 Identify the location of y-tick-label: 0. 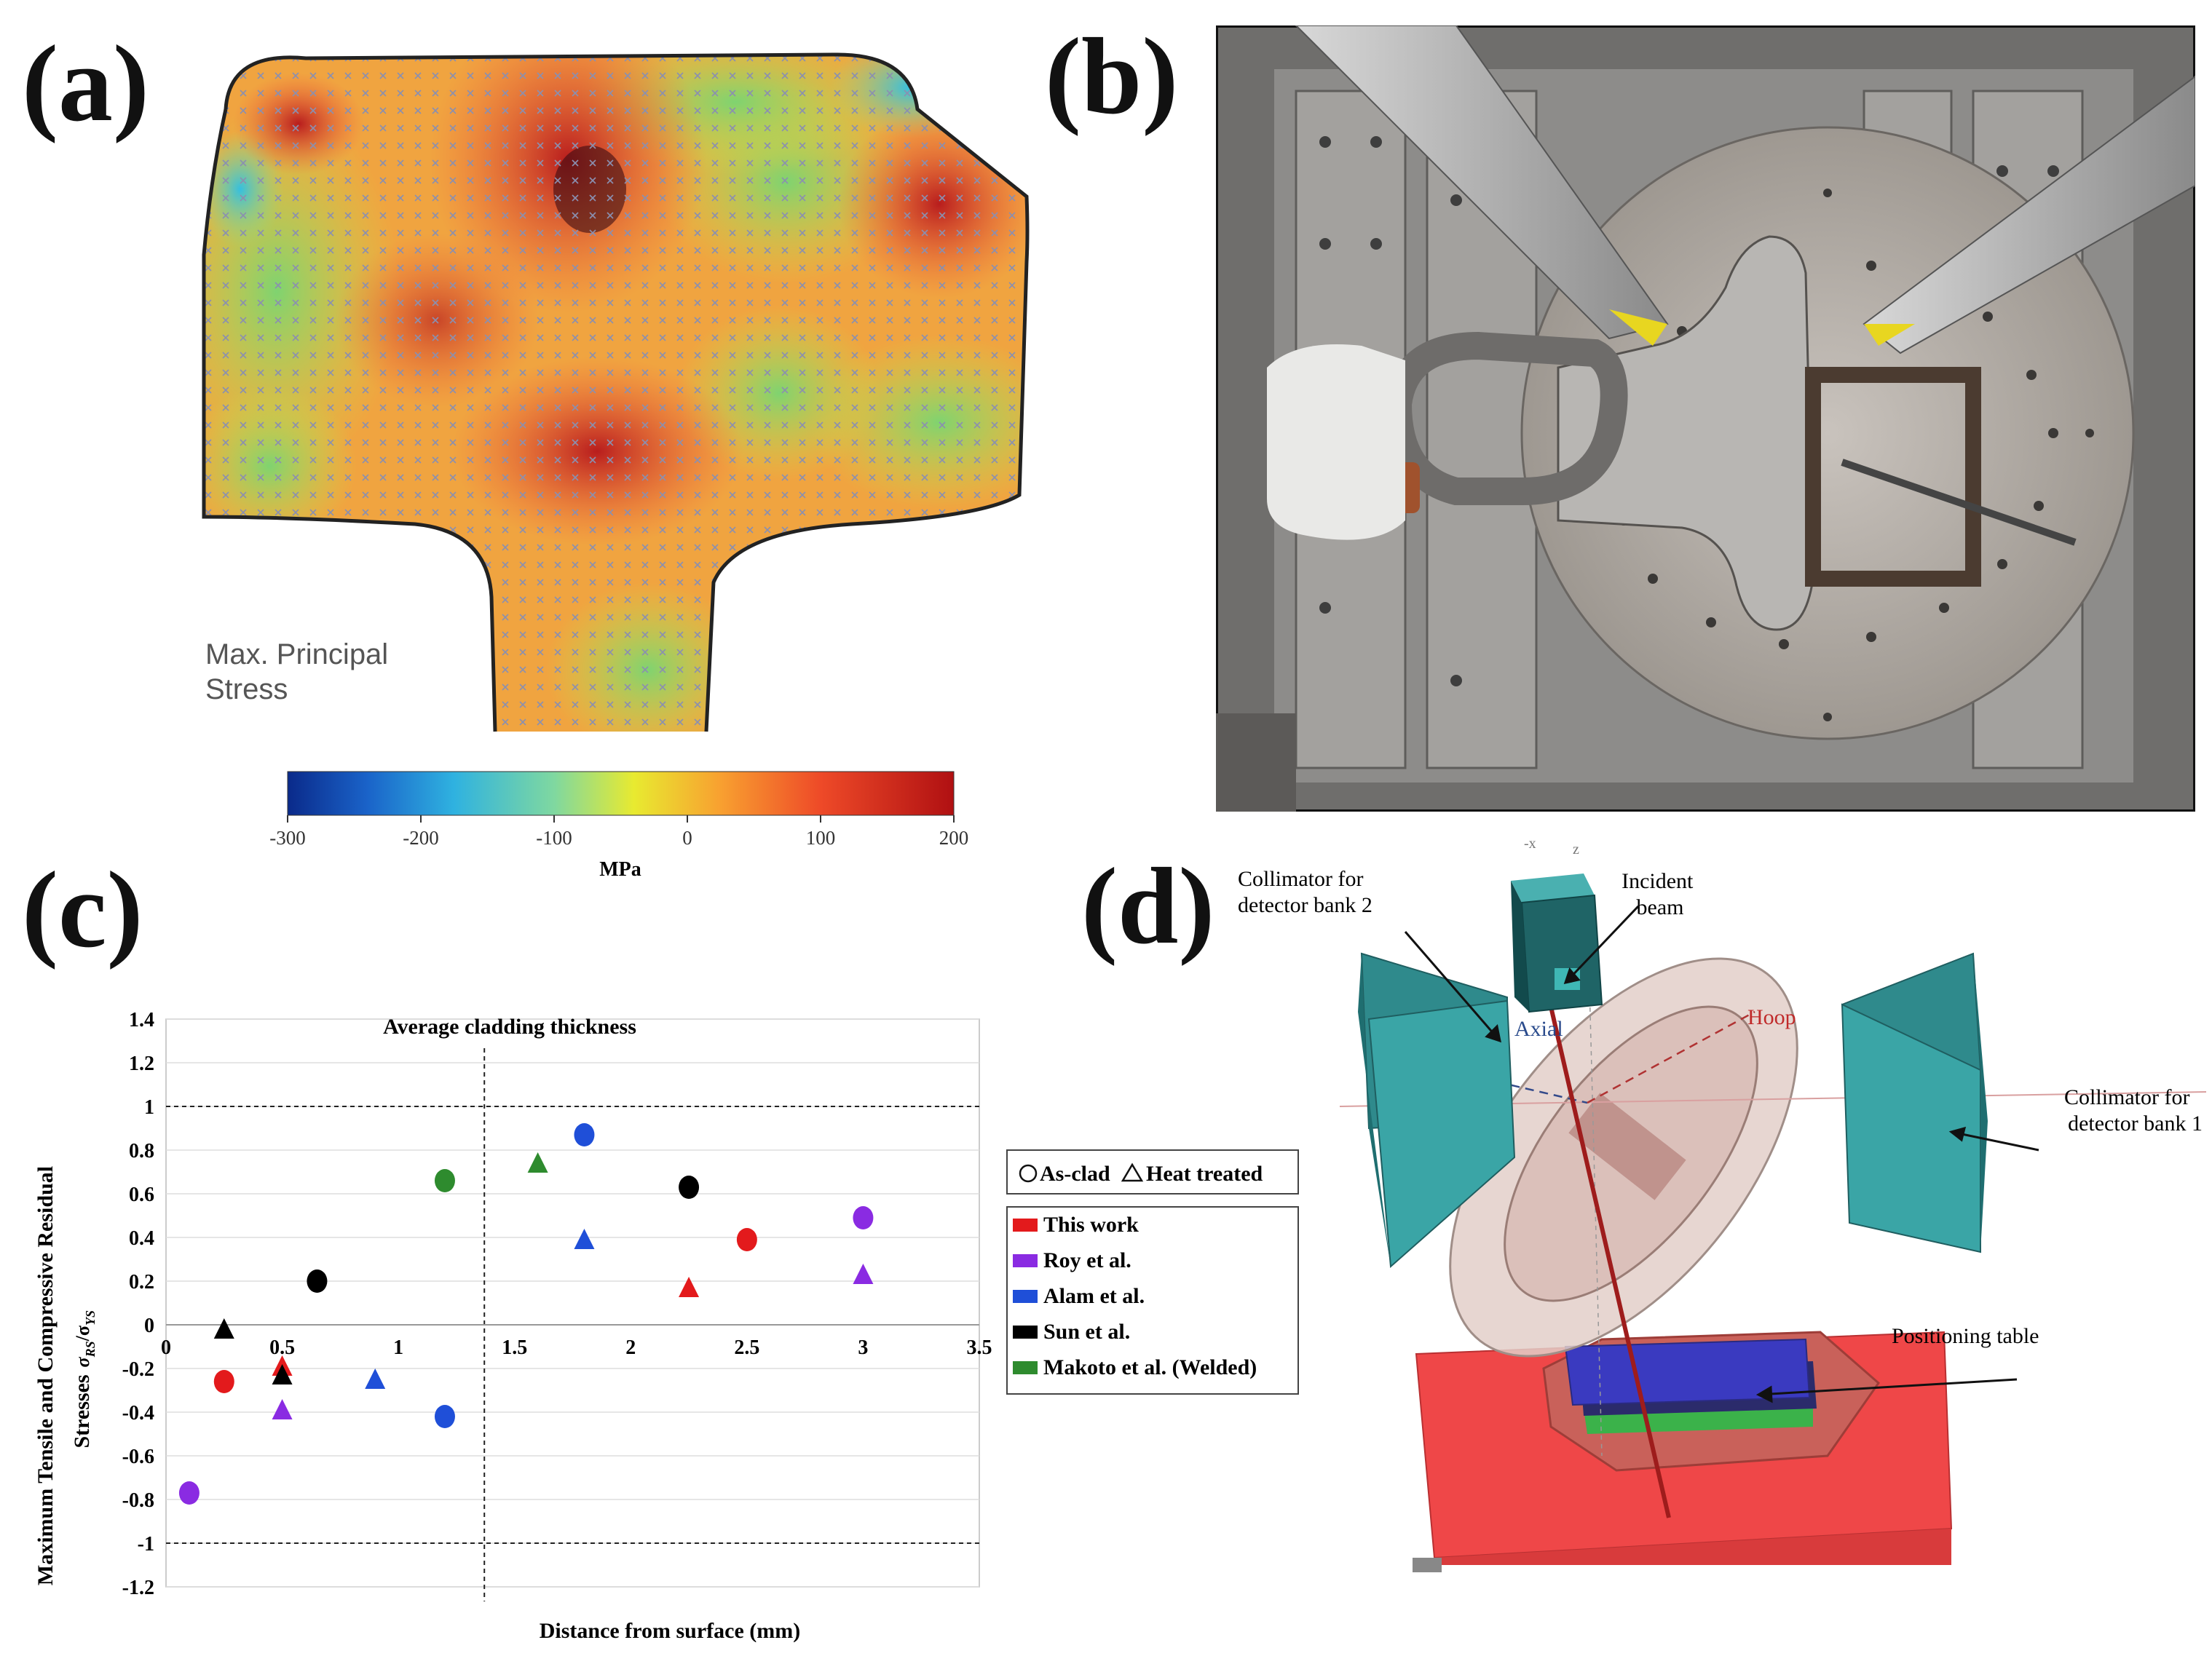
(149, 1326).